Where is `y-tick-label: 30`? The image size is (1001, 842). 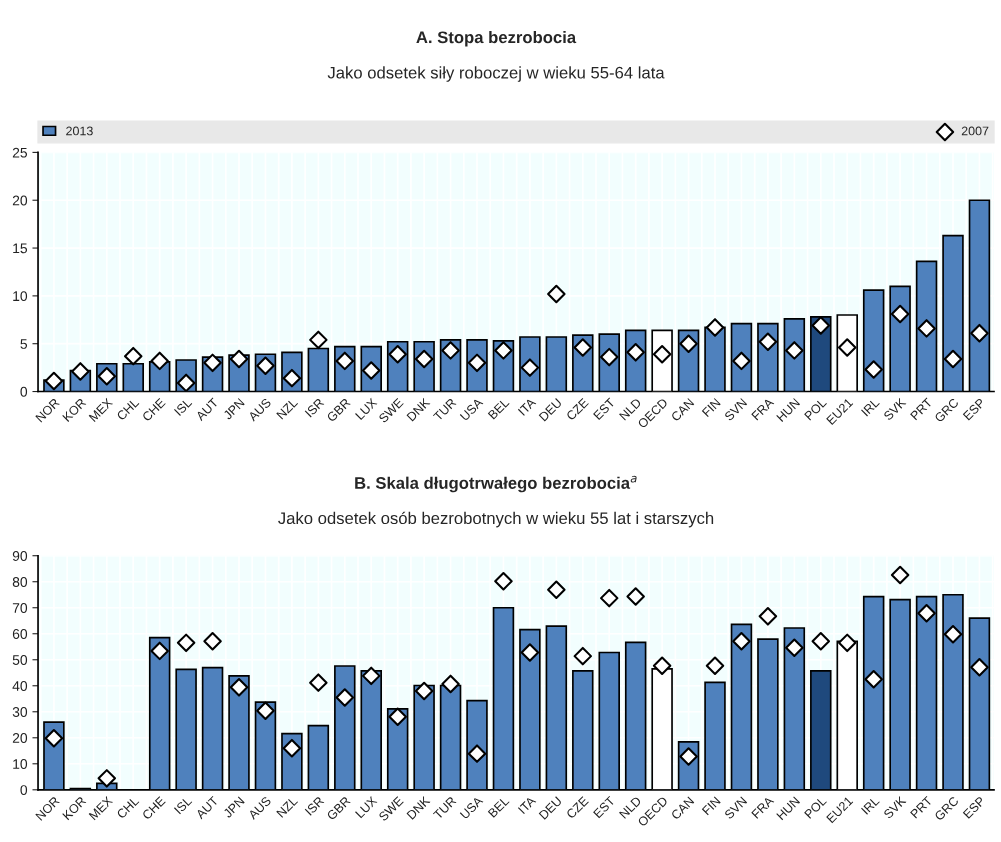
y-tick-label: 30 is located at coordinates (20, 712).